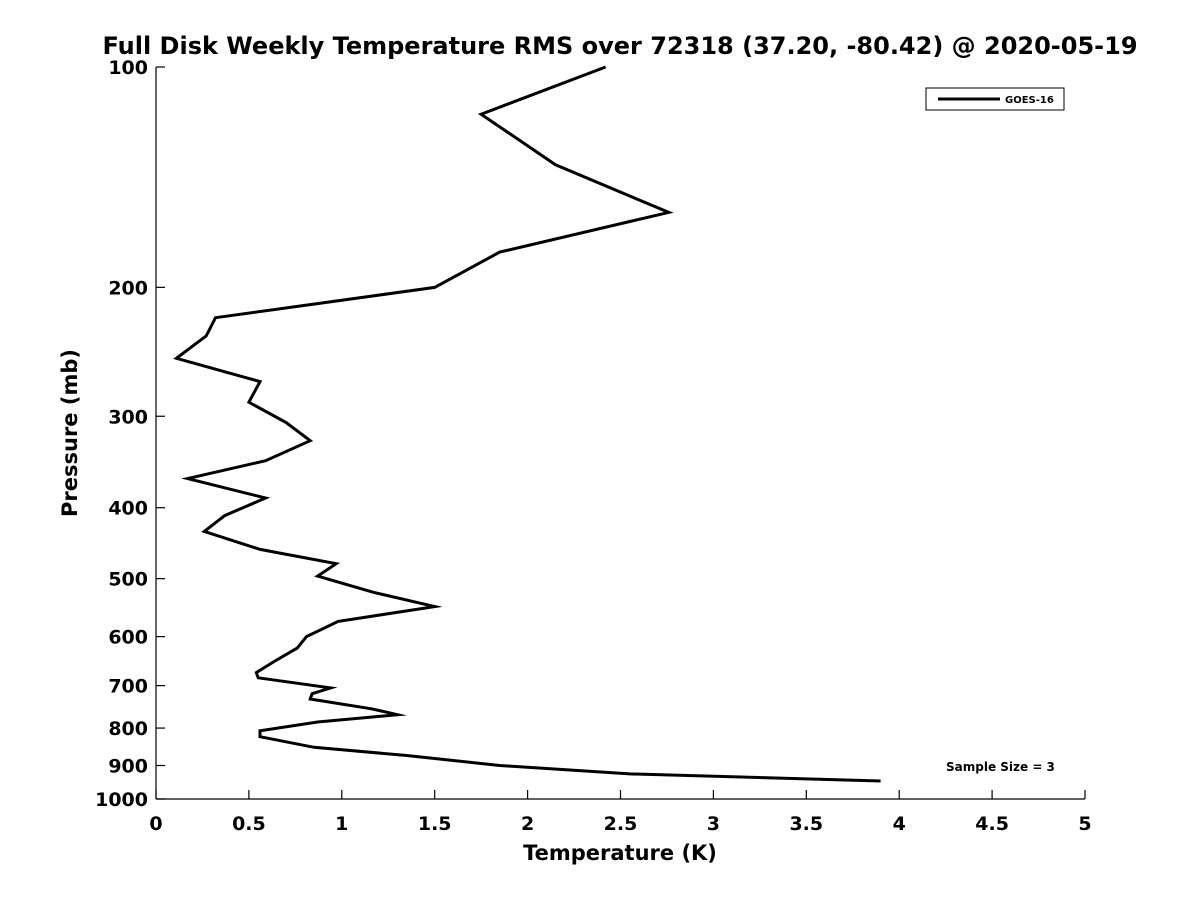  I want to click on y-tick-label: 200, so click(128, 288).